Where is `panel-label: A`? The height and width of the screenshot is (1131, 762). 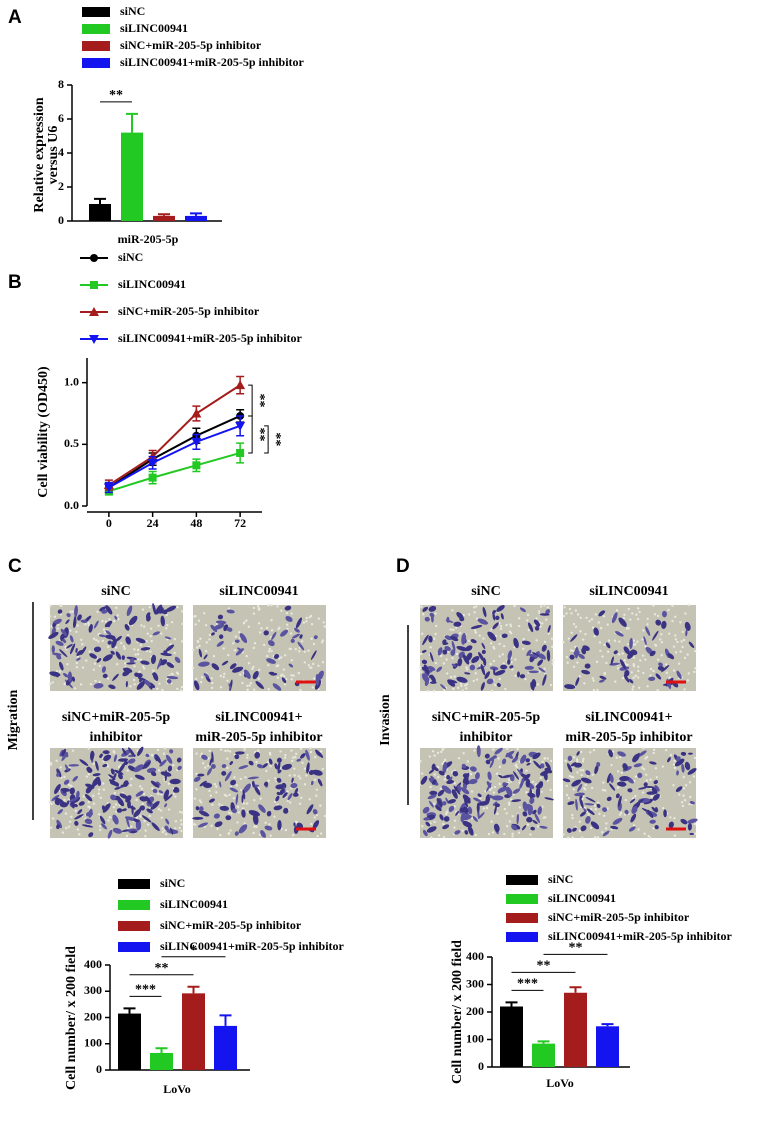
panel-label: A is located at coordinates (15, 17).